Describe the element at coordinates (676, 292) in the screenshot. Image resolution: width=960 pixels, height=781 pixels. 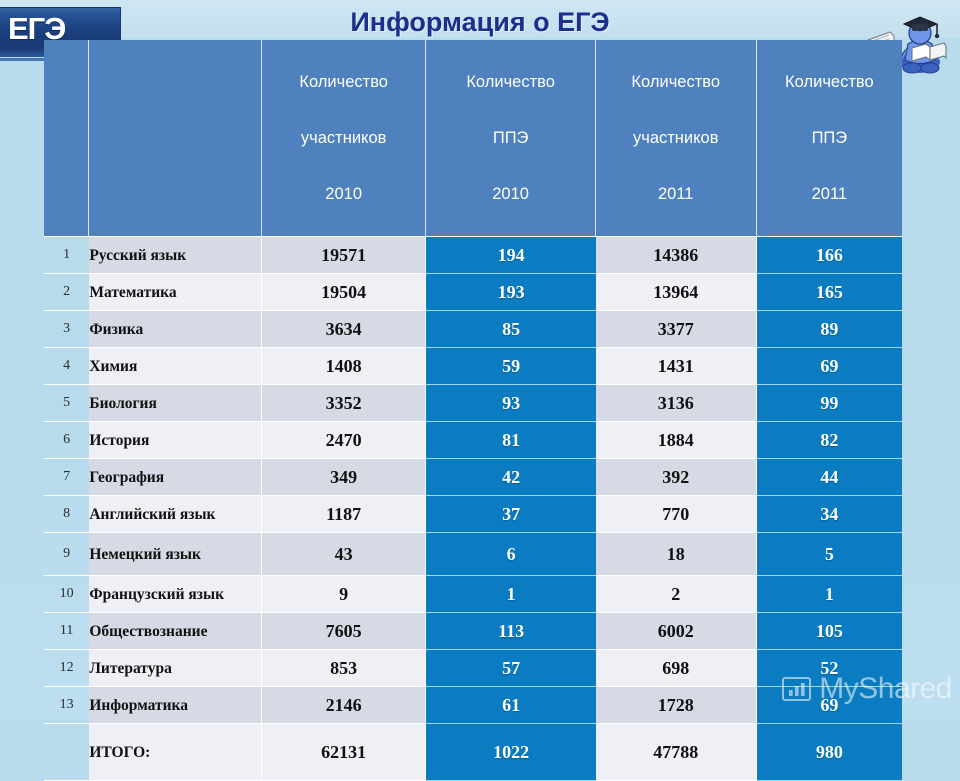
I see `cell-participants_2011: 13964` at that location.